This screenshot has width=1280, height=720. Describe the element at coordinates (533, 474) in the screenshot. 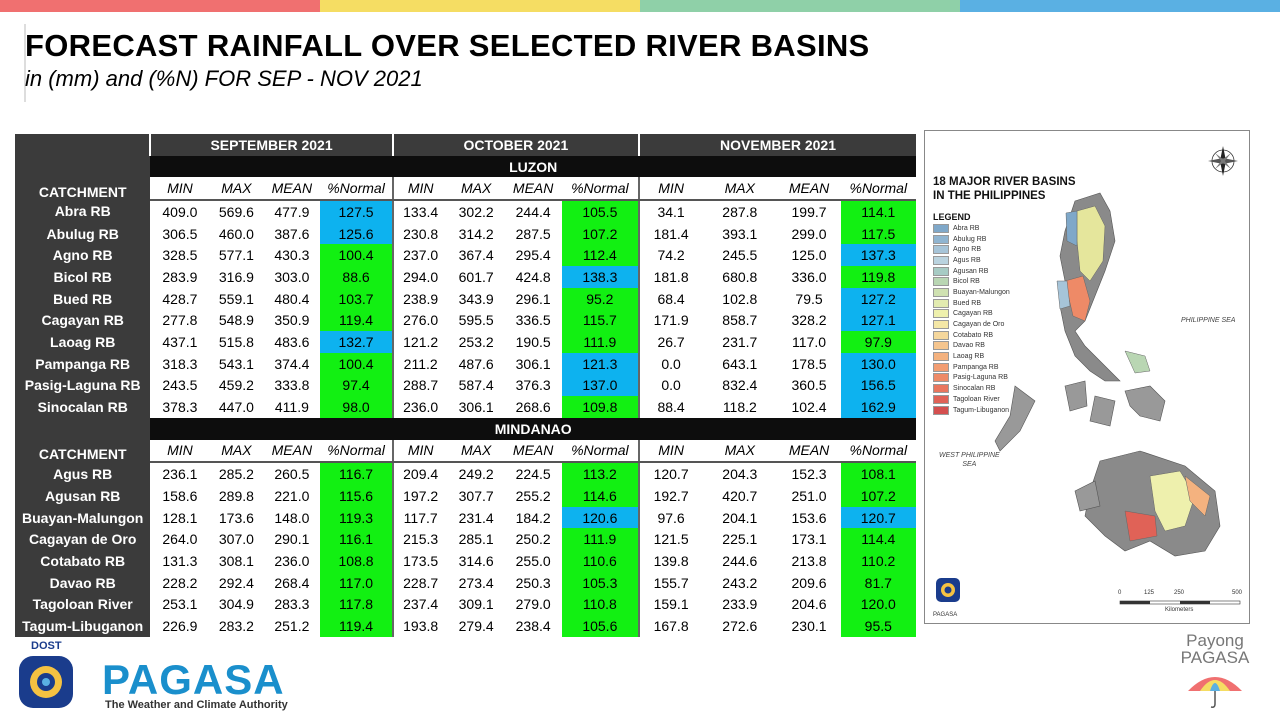

I see `mean-cell: 224.5` at that location.